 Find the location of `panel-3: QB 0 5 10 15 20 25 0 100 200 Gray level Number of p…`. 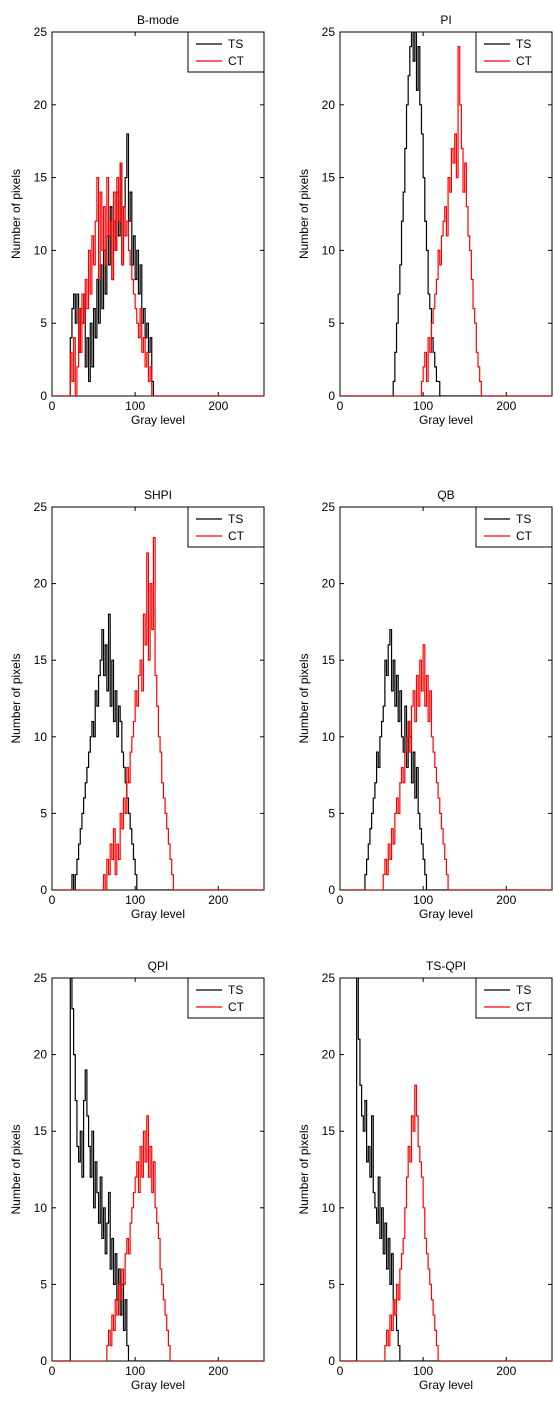

panel-3: QB 0 5 10 15 20 25 0 100 200 Gray level Number of p… is located at coordinates (425, 704).